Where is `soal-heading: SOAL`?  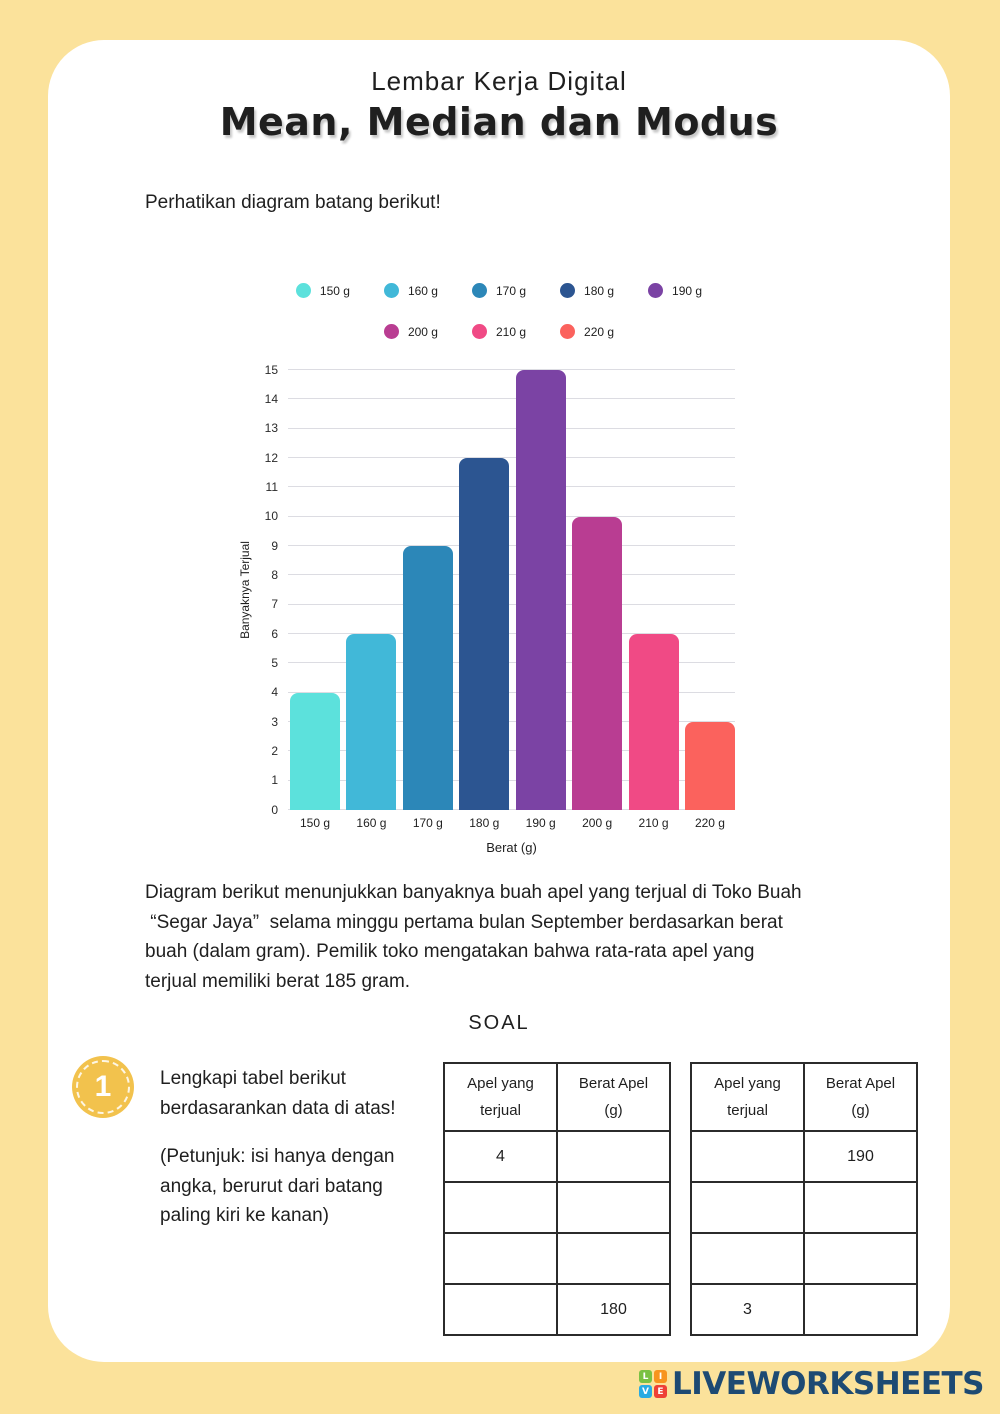
soal-heading: SOAL is located at coordinates (499, 1023).